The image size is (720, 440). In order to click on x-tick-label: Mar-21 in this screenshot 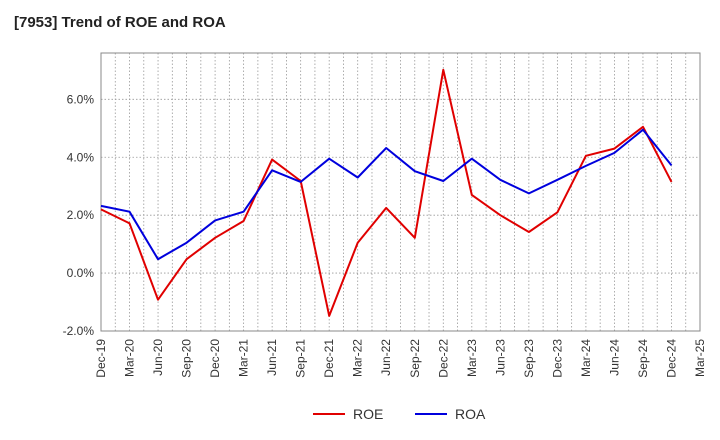, I will do `click(244, 358)`.